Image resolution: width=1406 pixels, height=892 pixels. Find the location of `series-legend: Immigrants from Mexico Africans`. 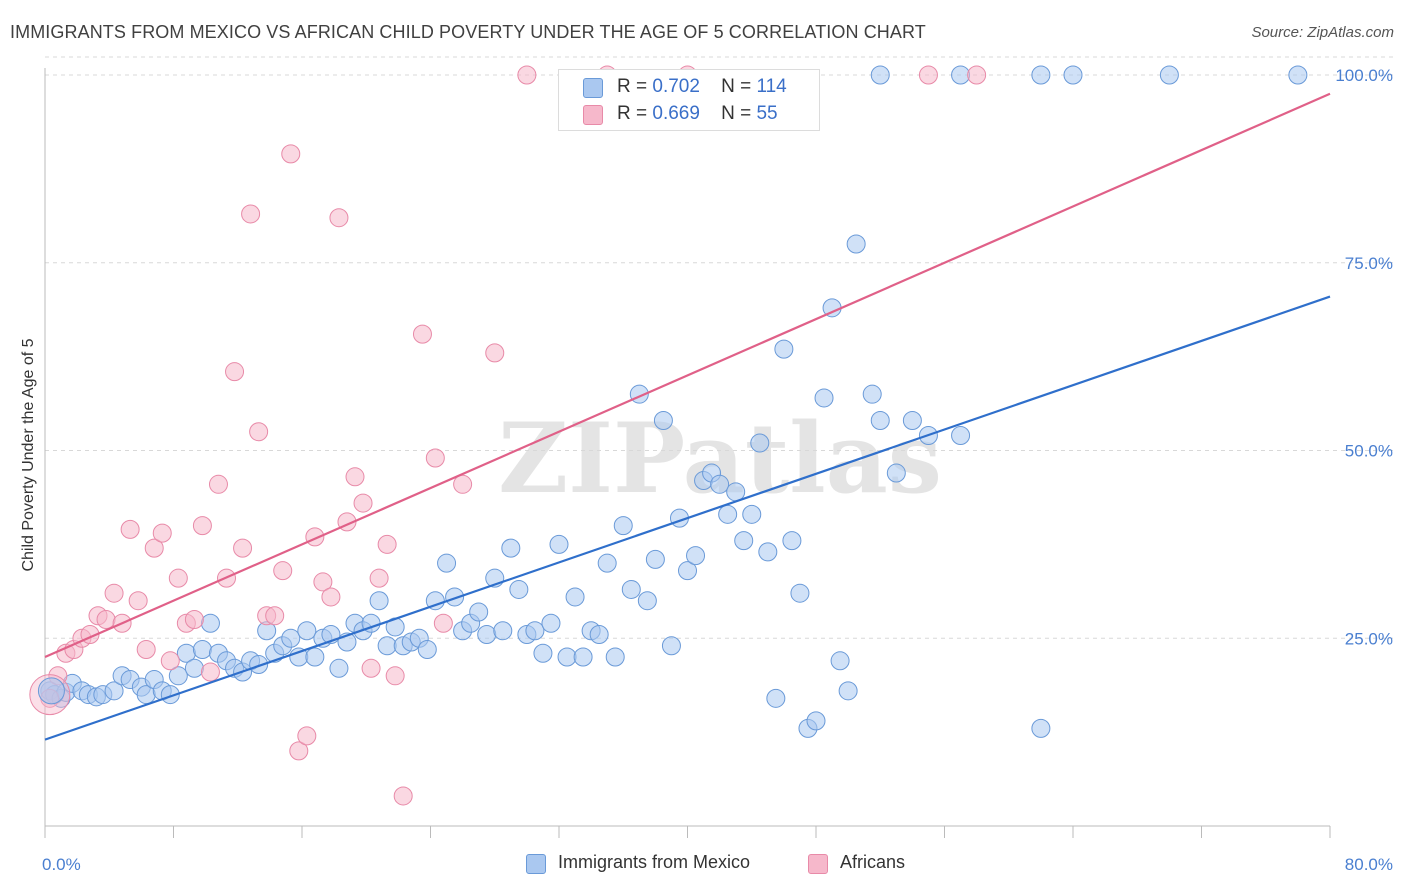

series-legend: Immigrants from Mexico Africans is located at coordinates (703, 865).